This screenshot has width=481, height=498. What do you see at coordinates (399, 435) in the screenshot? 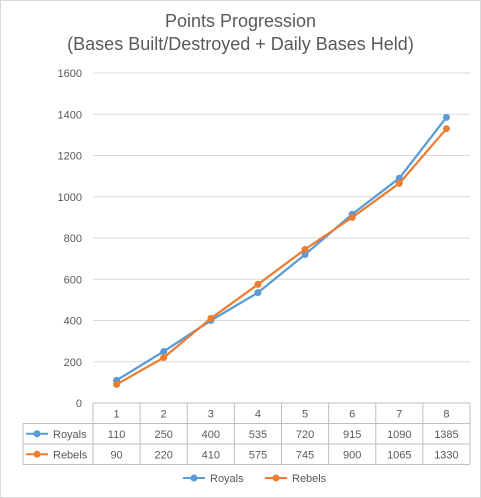
I see `table-cell-value: 1090` at bounding box center [399, 435].